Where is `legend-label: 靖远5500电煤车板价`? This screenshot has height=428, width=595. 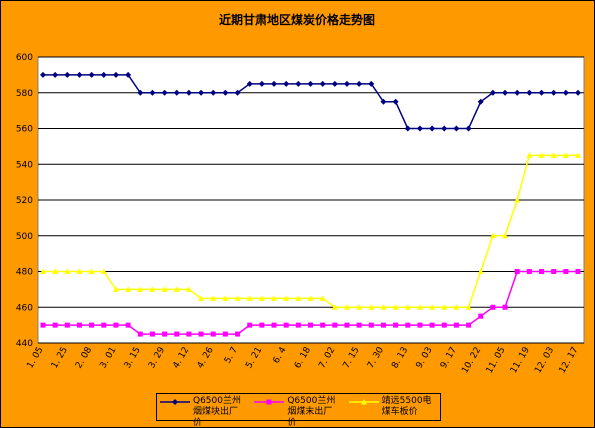
legend-label: 靖远5500电煤车板价 is located at coordinates (406, 406).